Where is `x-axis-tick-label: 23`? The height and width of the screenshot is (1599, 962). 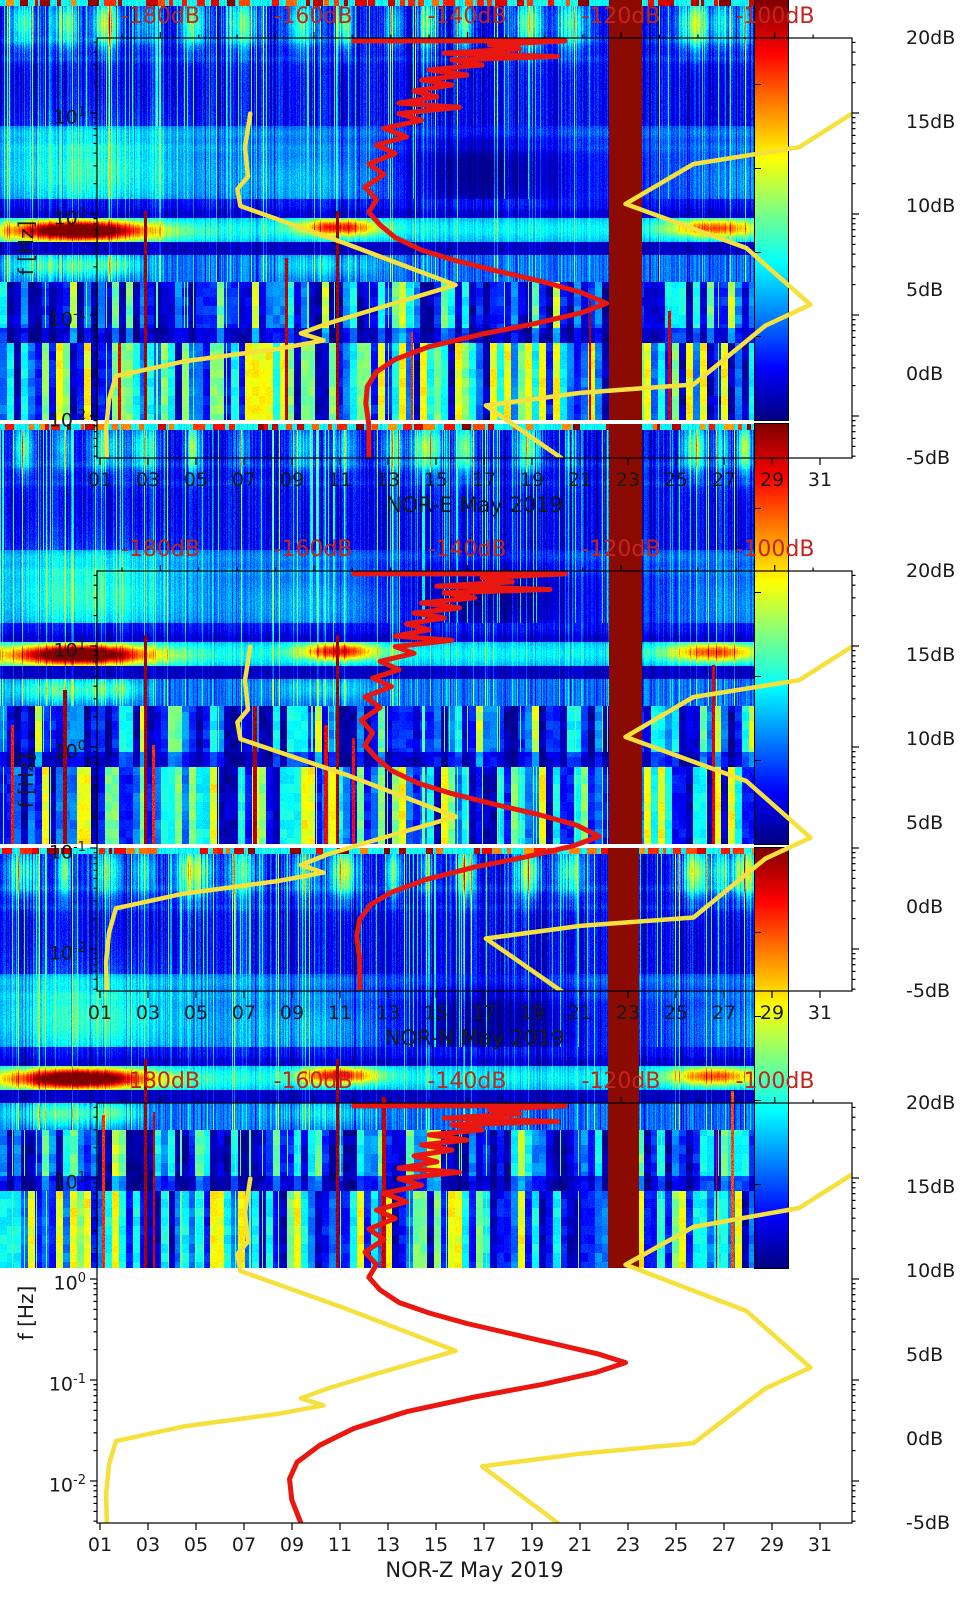 x-axis-tick-label: 23 is located at coordinates (628, 1545).